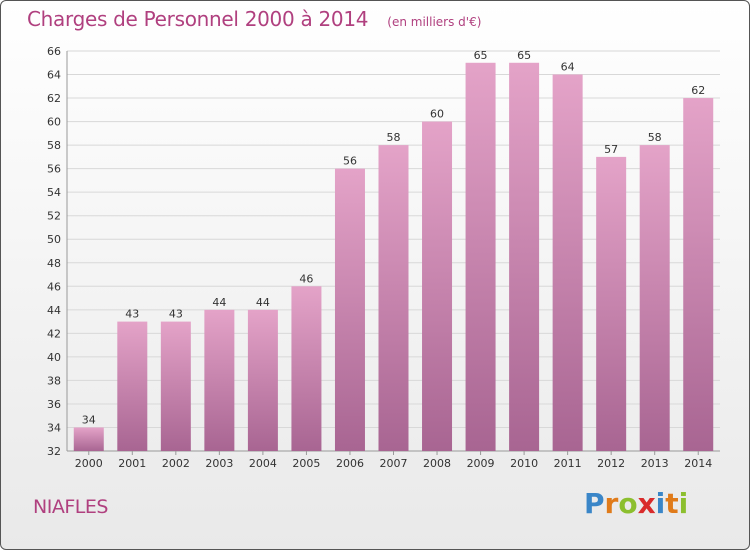 This screenshot has width=750, height=550. What do you see at coordinates (611, 463) in the screenshot?
I see `x-tick-label: 2012` at bounding box center [611, 463].